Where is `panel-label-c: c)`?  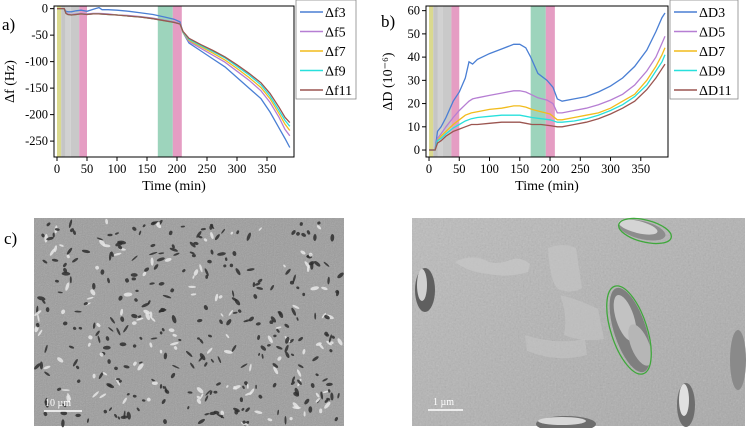
panel-label-c: c) is located at coordinates (10, 238).